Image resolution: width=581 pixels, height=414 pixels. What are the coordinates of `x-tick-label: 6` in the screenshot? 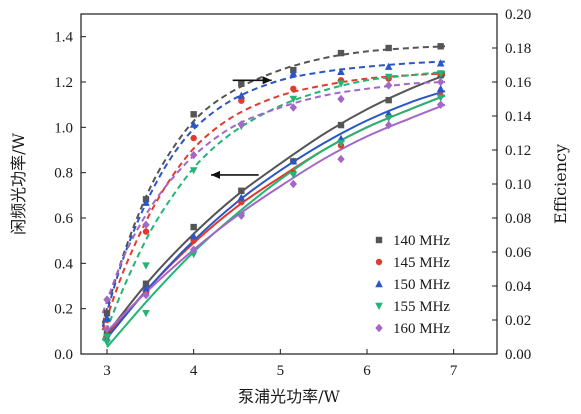 It's located at (367, 371).